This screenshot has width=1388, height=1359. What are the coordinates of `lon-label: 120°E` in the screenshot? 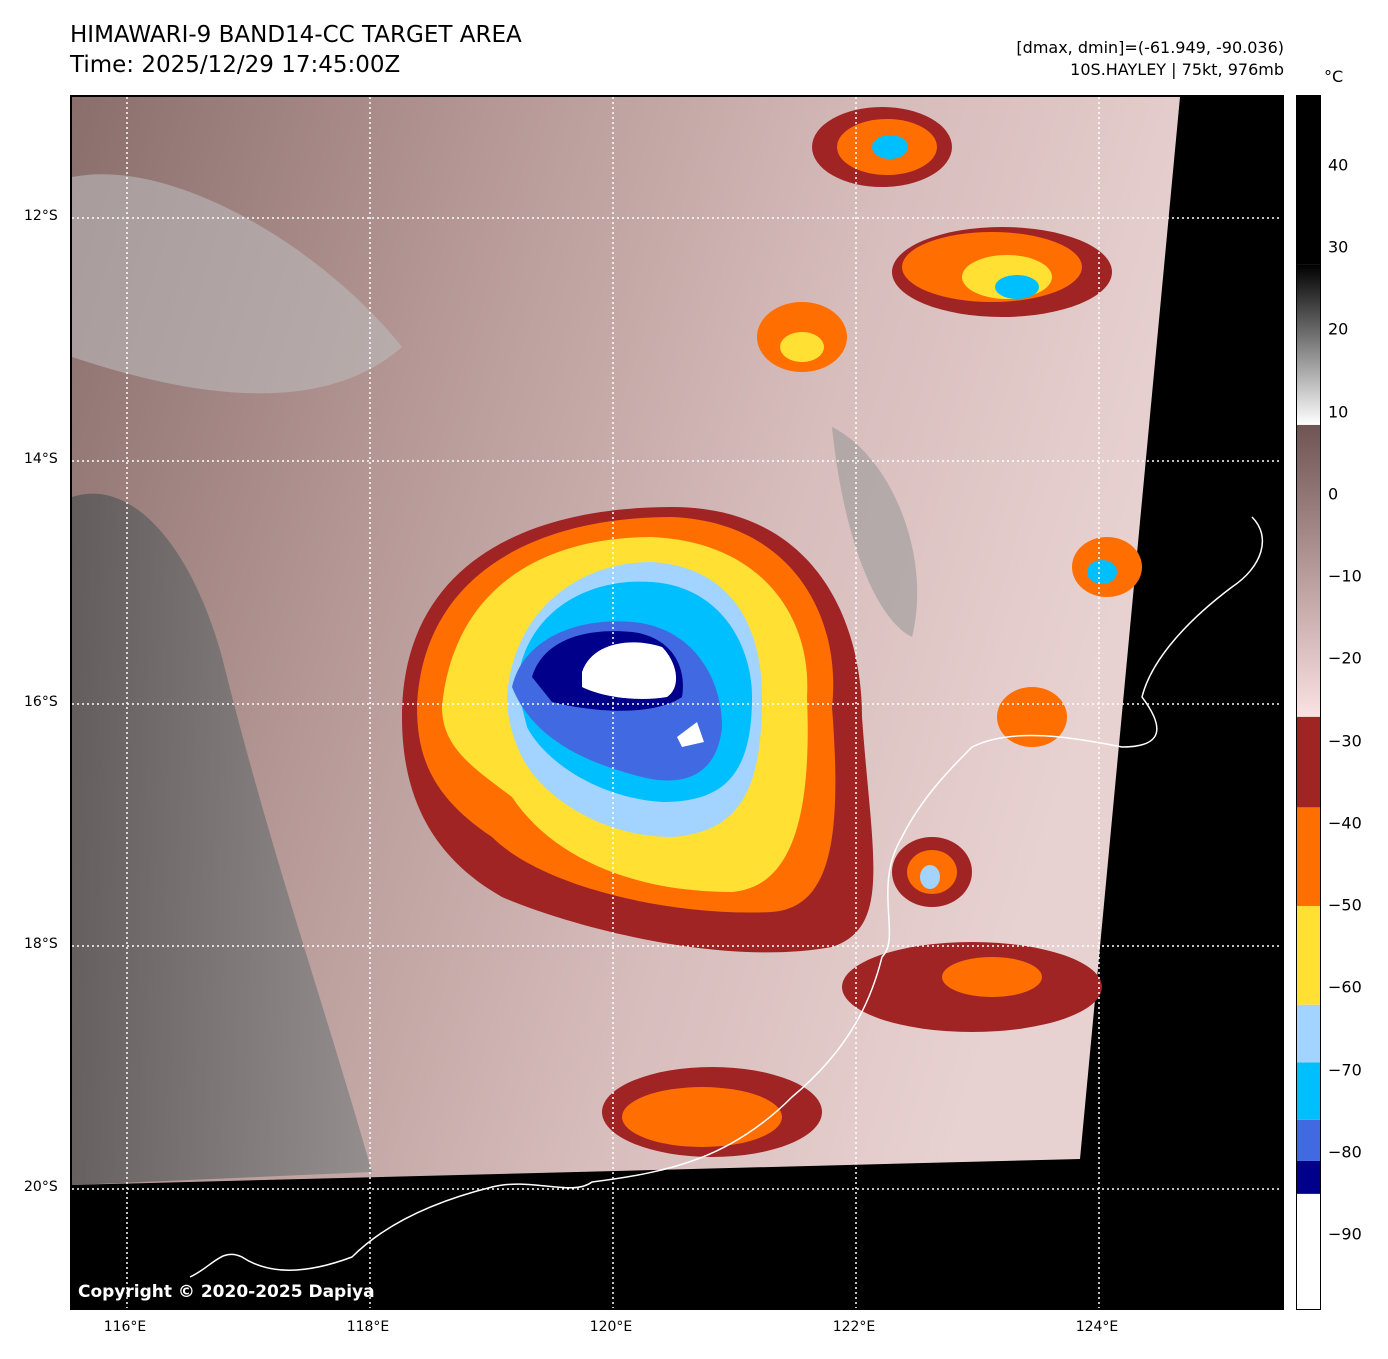 It's located at (611, 1327).